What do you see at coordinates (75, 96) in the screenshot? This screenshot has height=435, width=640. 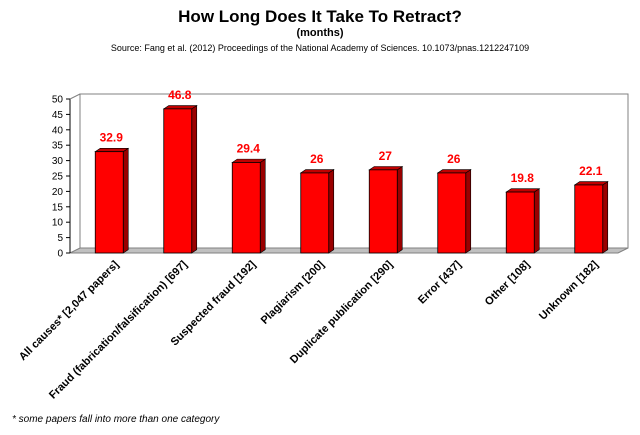 I see `plot-side-edge` at bounding box center [75, 96].